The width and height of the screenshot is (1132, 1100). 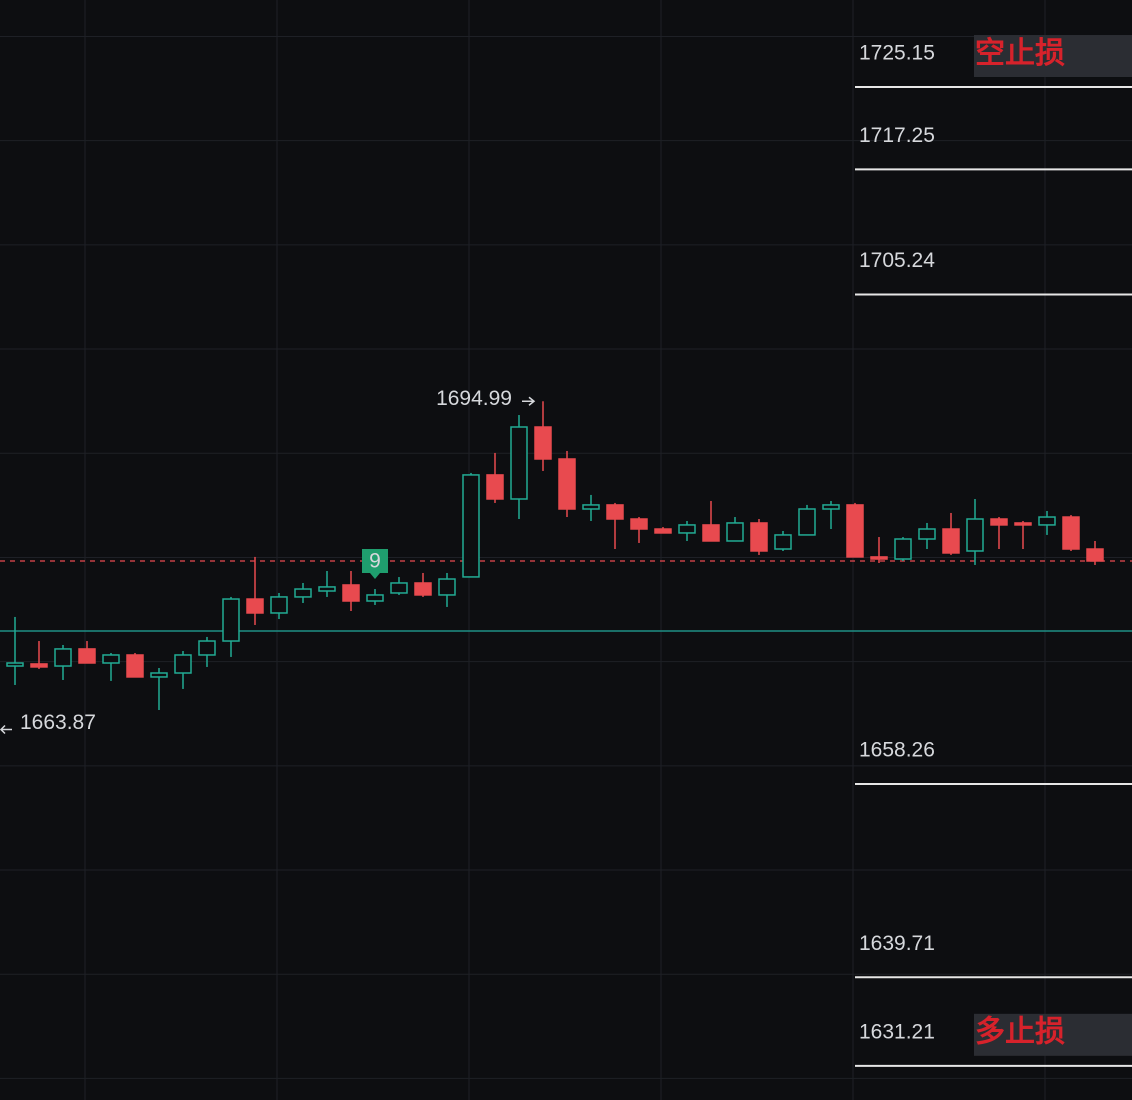 What do you see at coordinates (474, 398) in the screenshot?
I see `high-label: 1694.99` at bounding box center [474, 398].